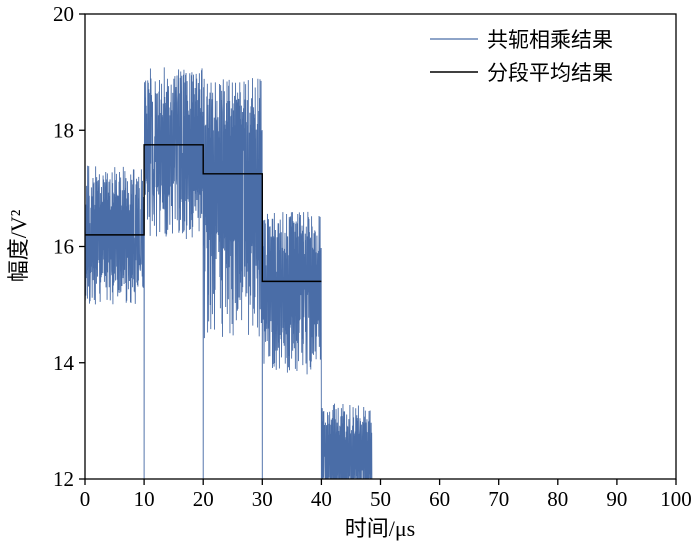 The image size is (700, 553). I want to click on series-分段平均结果, so click(203, 213).